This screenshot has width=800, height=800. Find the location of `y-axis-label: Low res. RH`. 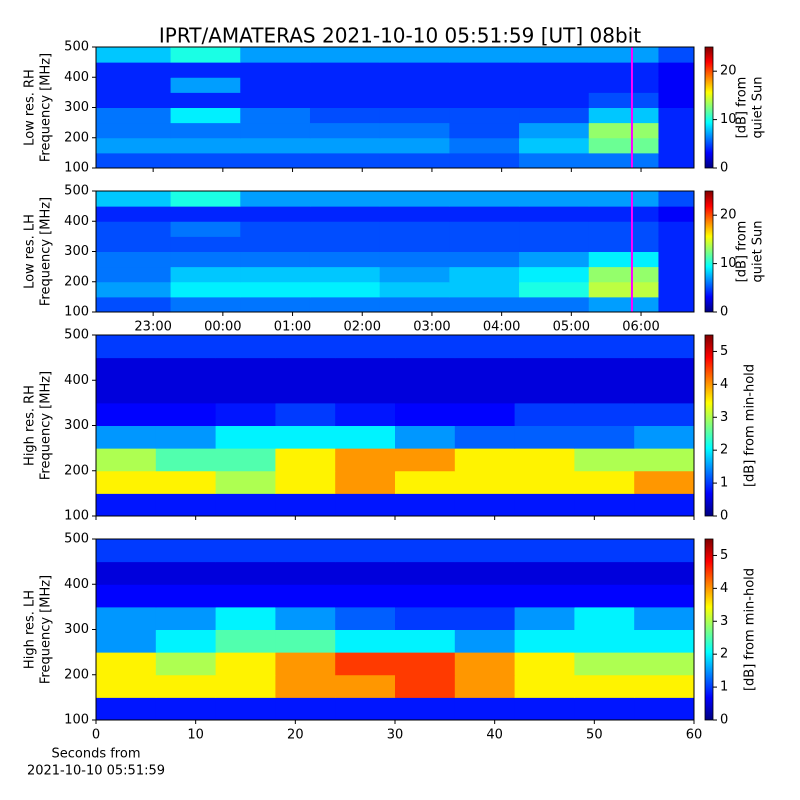

y-axis-label: Low res. RH is located at coordinates (30, 107).